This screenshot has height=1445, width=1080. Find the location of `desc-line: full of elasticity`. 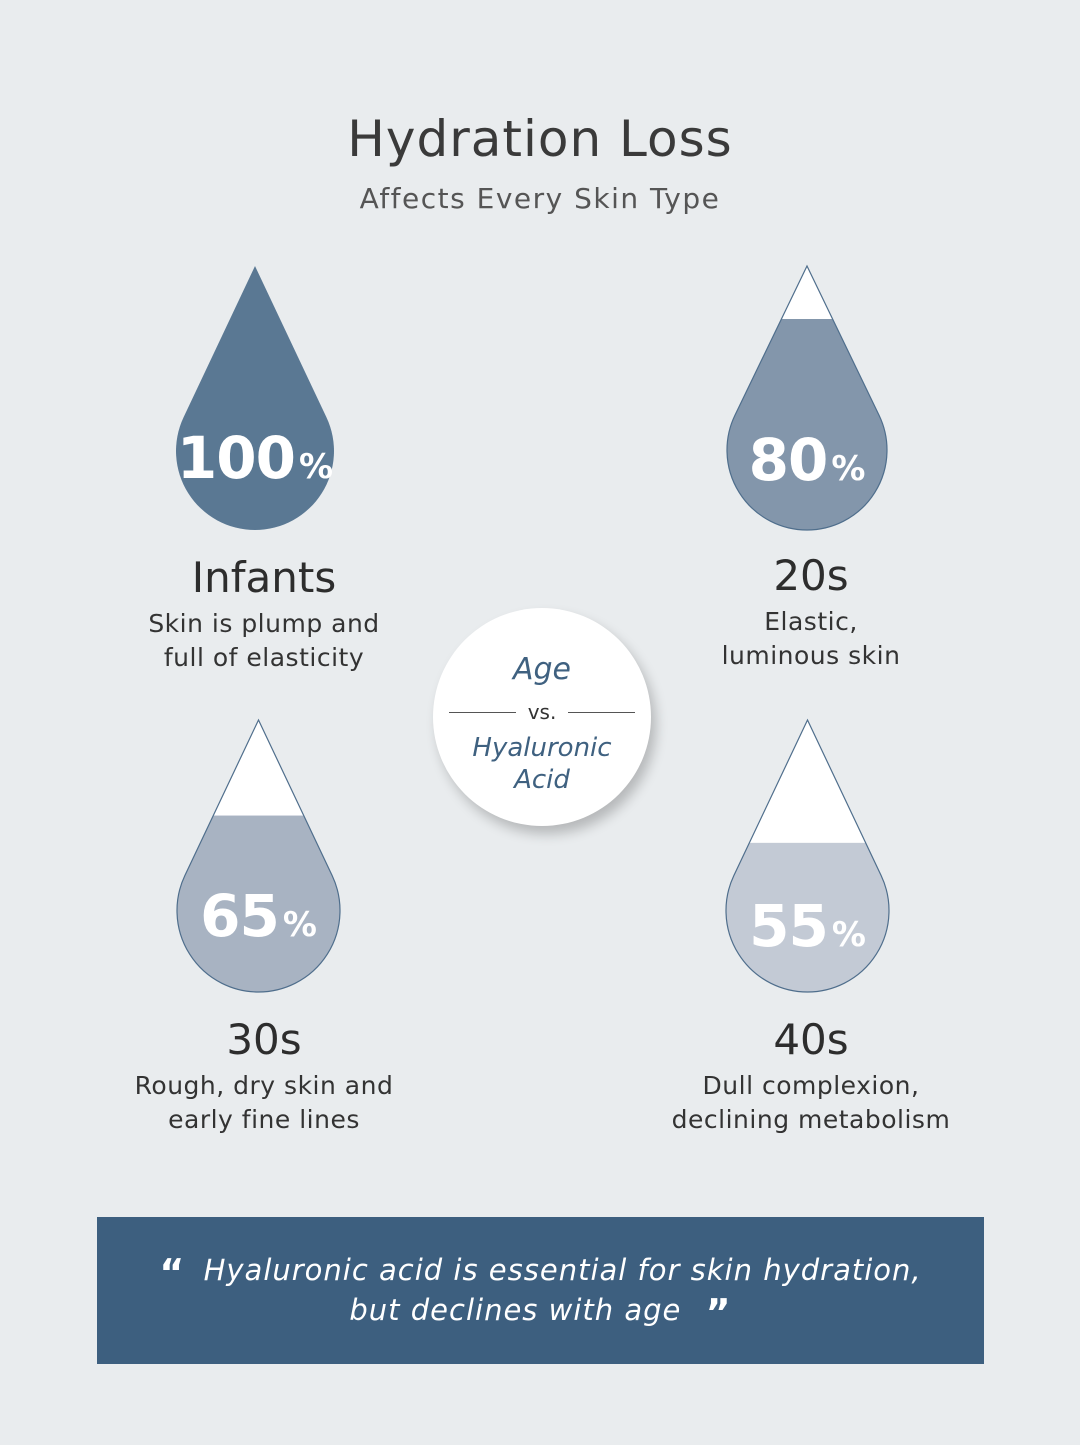

desc-line: full of elasticity is located at coordinates (264, 657).